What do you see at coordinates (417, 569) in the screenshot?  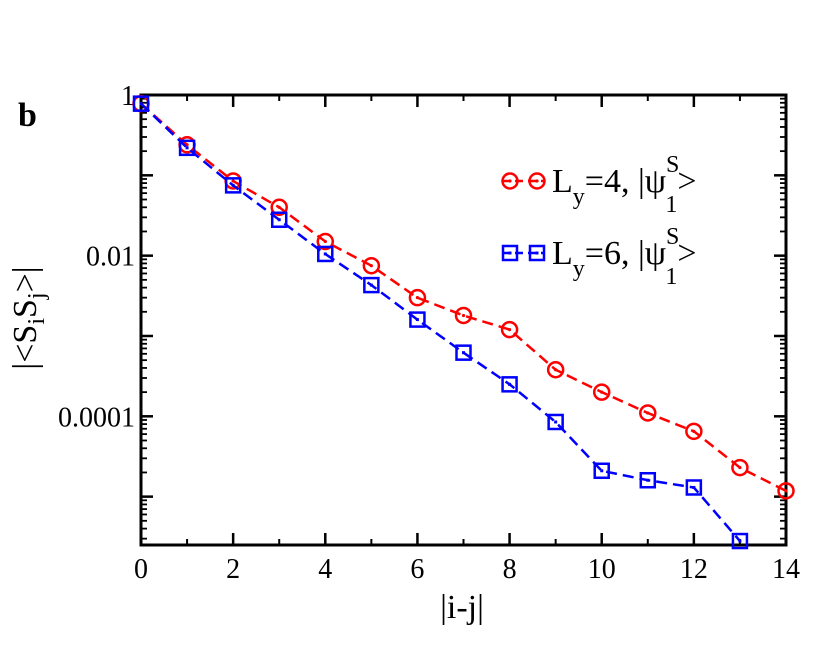 I see `x-tick-label: 6` at bounding box center [417, 569].